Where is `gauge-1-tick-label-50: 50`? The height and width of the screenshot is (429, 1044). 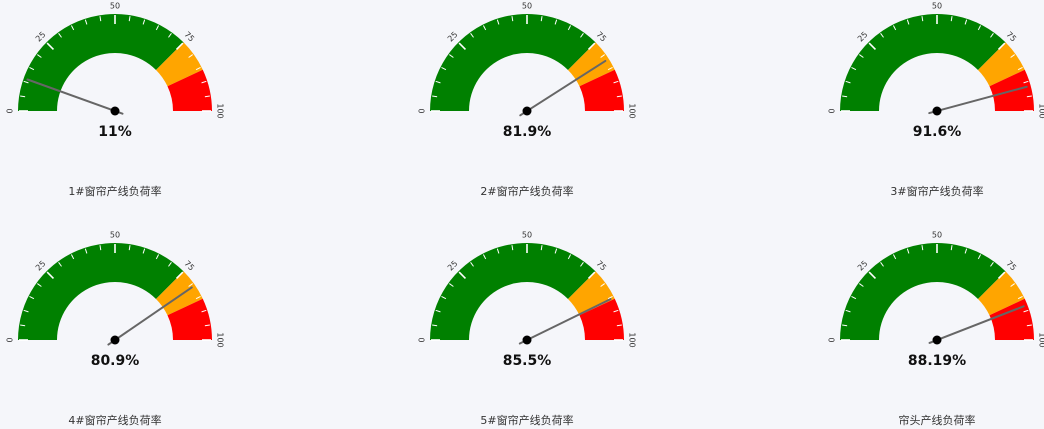
gauge-1-tick-label-50: 50 is located at coordinates (115, 6).